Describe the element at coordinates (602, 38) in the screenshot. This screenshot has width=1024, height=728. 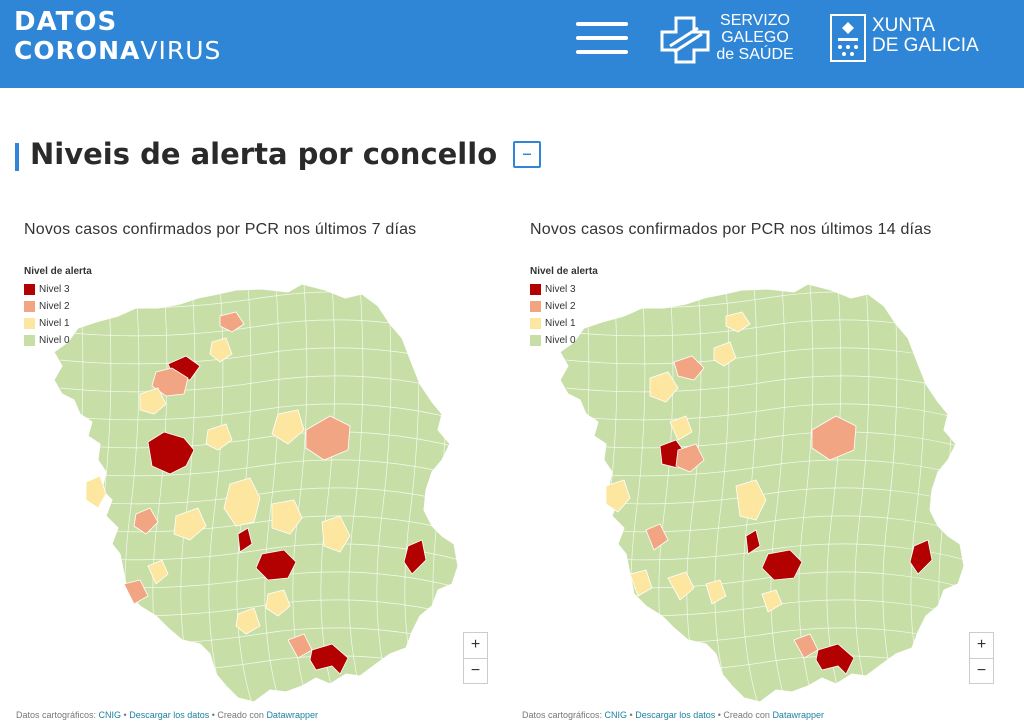
I see `hamburger-menu-icon` at that location.